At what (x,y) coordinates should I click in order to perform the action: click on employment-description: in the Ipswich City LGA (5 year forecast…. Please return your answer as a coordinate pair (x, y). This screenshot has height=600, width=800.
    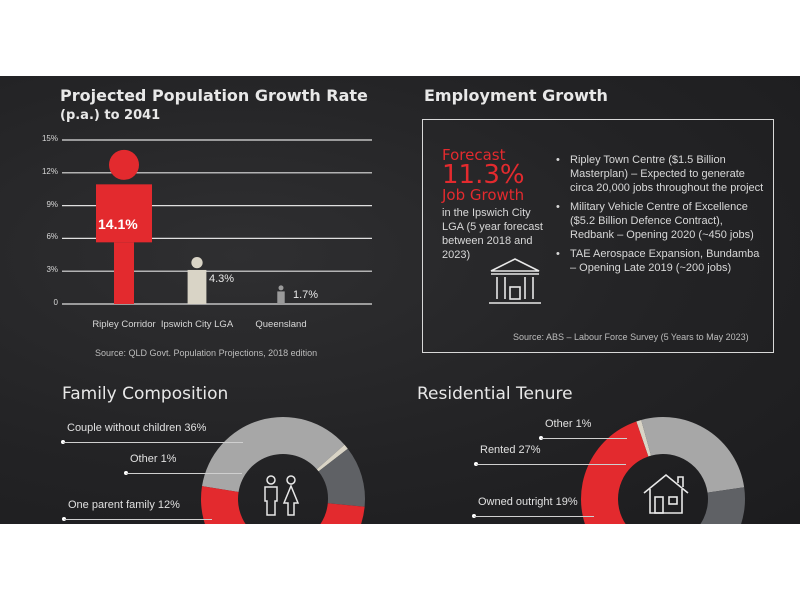
    Looking at the image, I should click on (492, 234).